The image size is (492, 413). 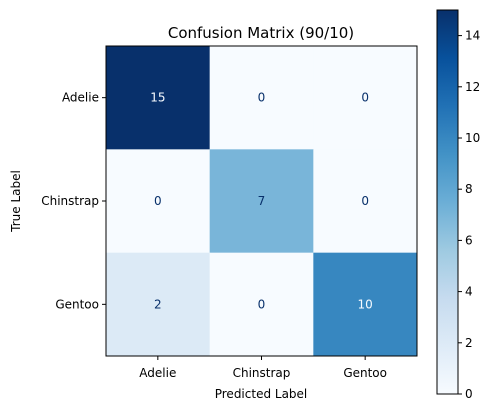 What do you see at coordinates (16, 201) in the screenshot?
I see `y-axis-label: True Label` at bounding box center [16, 201].